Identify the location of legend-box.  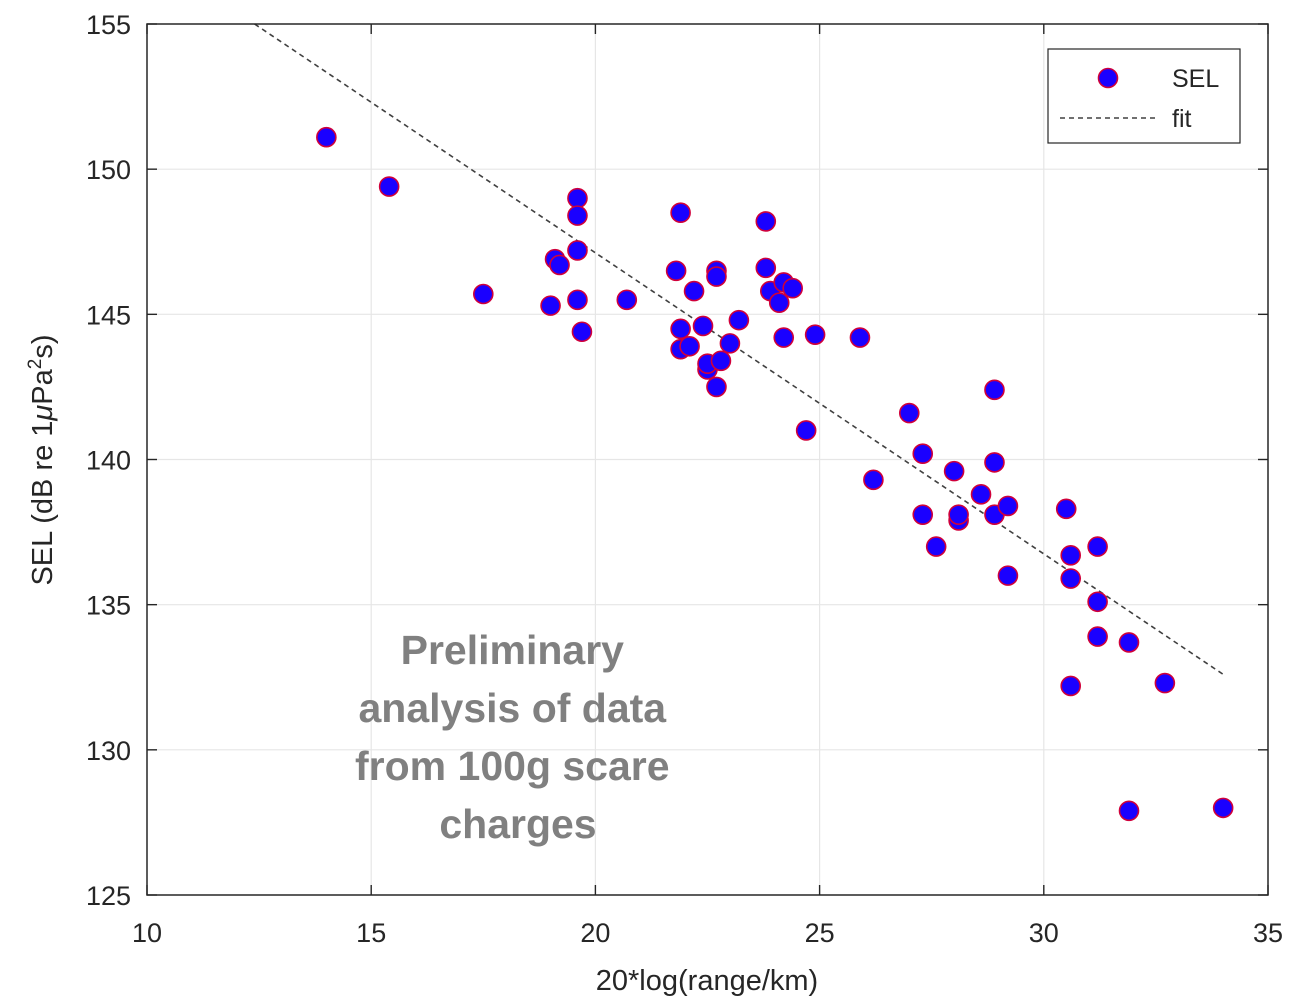
(1144, 96).